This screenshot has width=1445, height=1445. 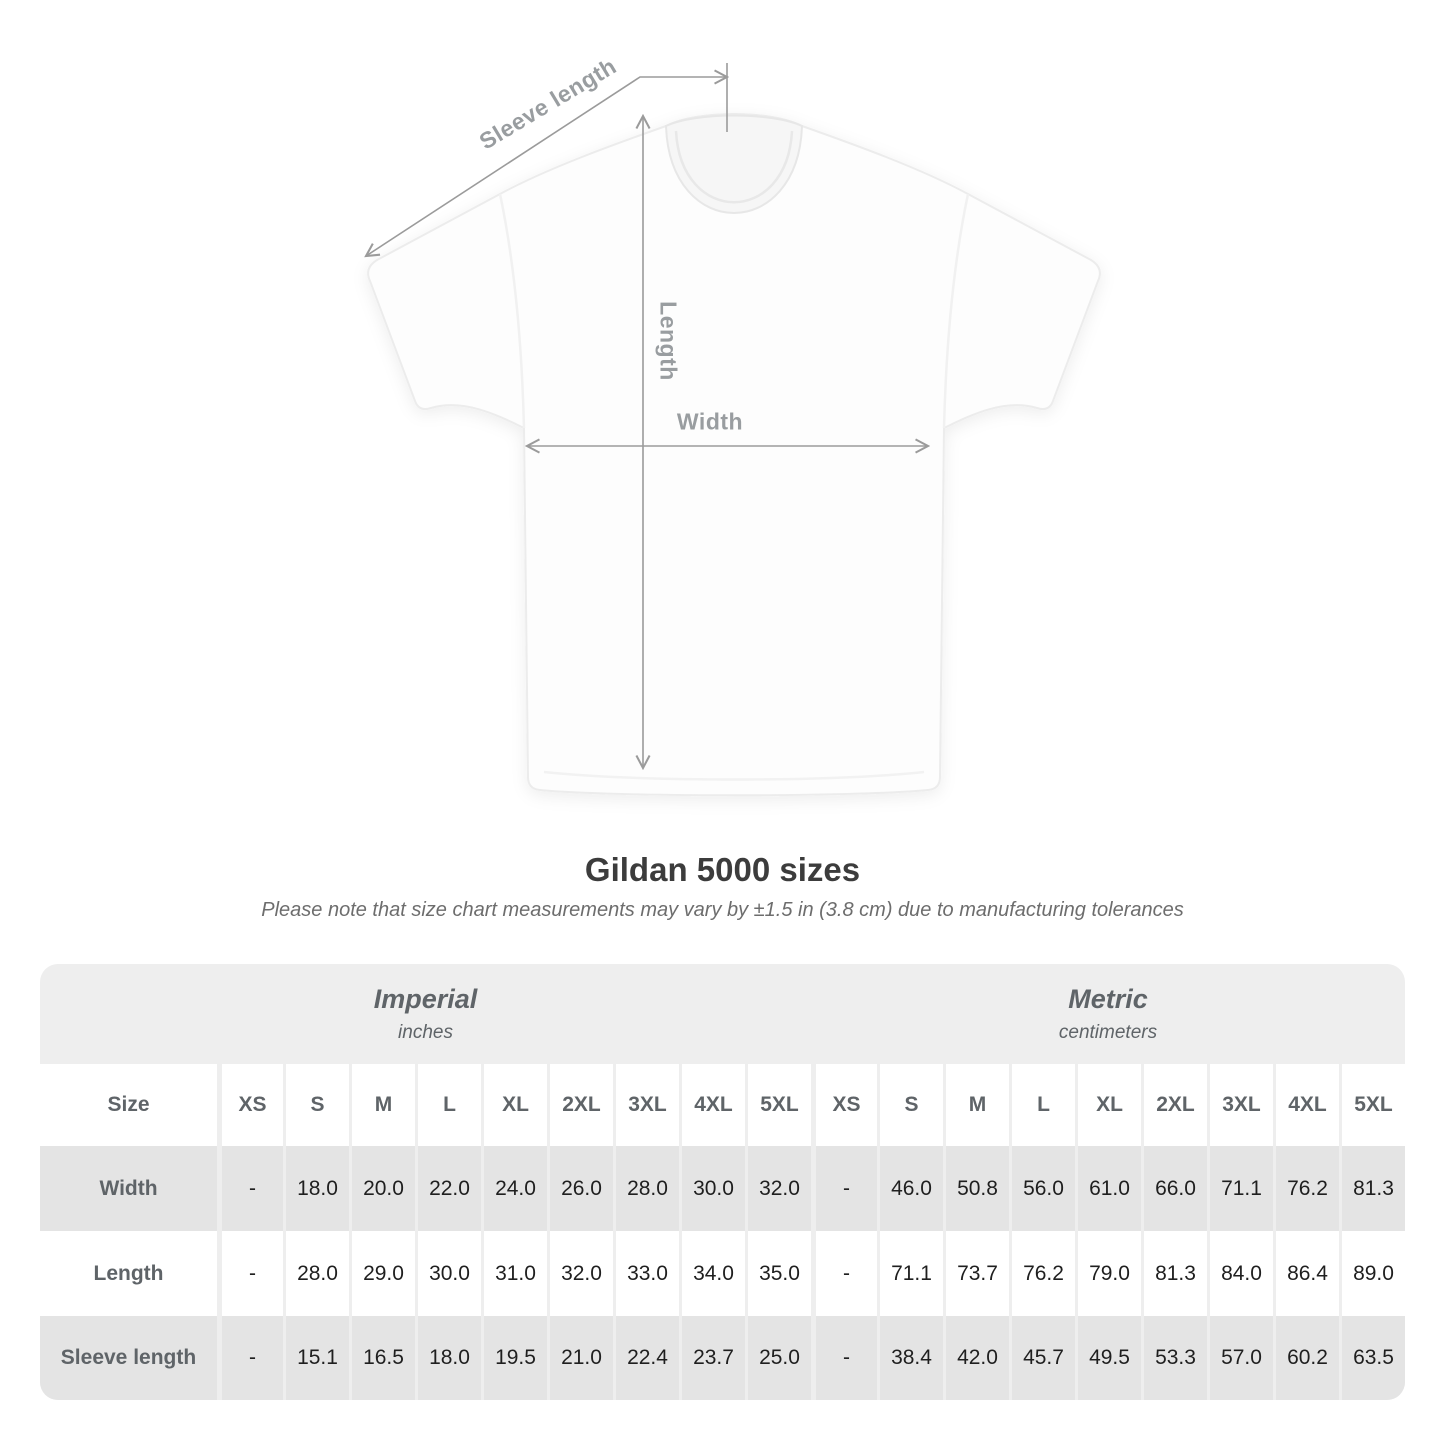 What do you see at coordinates (734, 775) in the screenshot?
I see `hem-shading` at bounding box center [734, 775].